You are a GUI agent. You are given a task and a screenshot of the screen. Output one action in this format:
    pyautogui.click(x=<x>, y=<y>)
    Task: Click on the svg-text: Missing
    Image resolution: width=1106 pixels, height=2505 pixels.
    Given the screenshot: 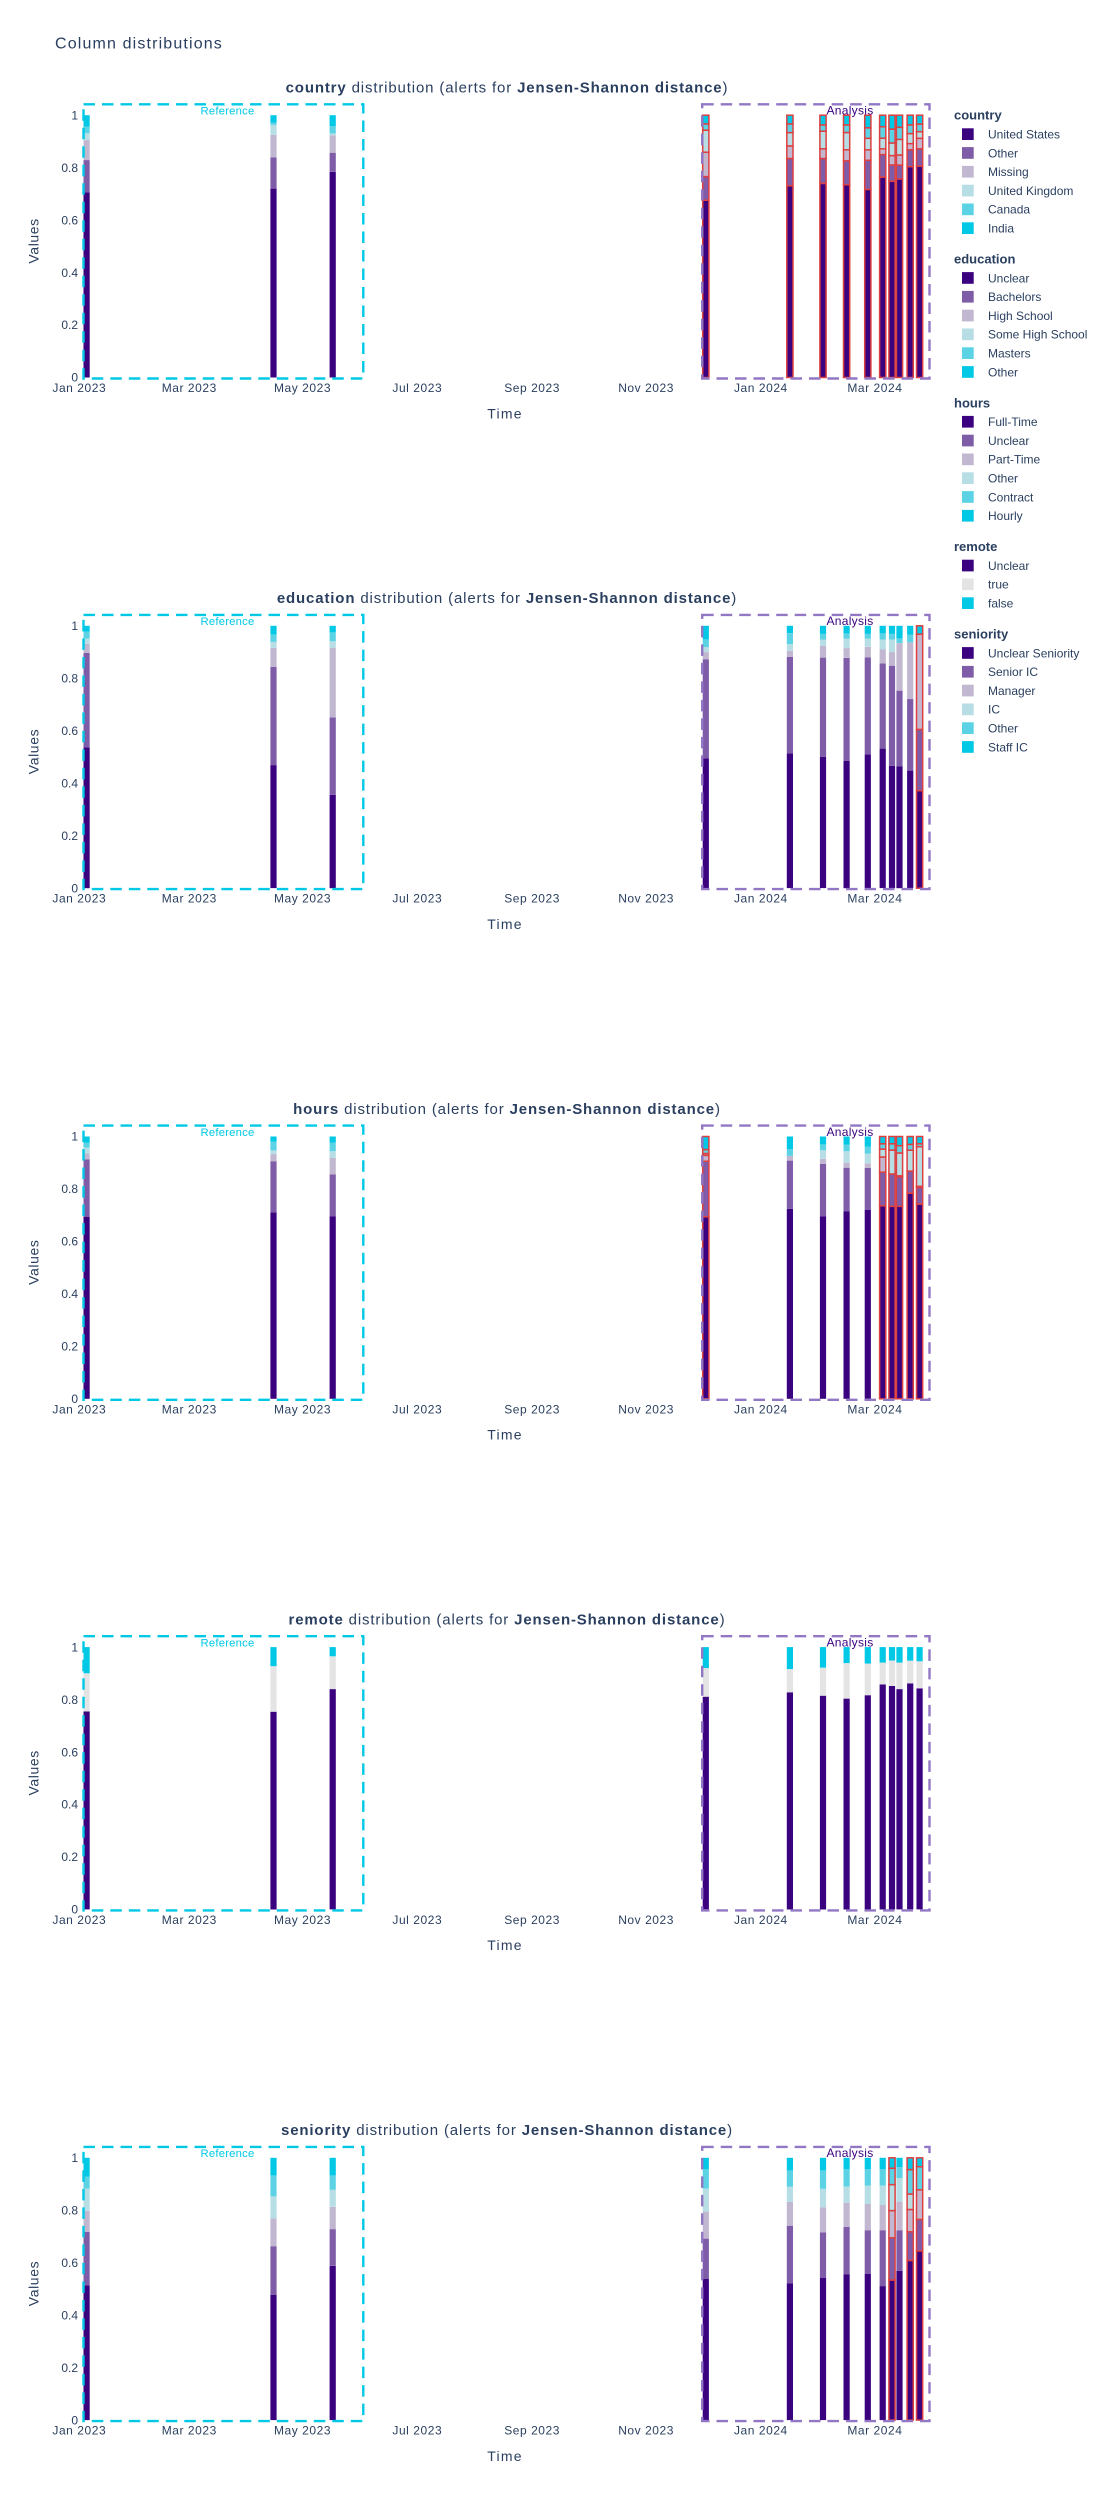 What is the action you would take?
    pyautogui.click(x=1008, y=172)
    